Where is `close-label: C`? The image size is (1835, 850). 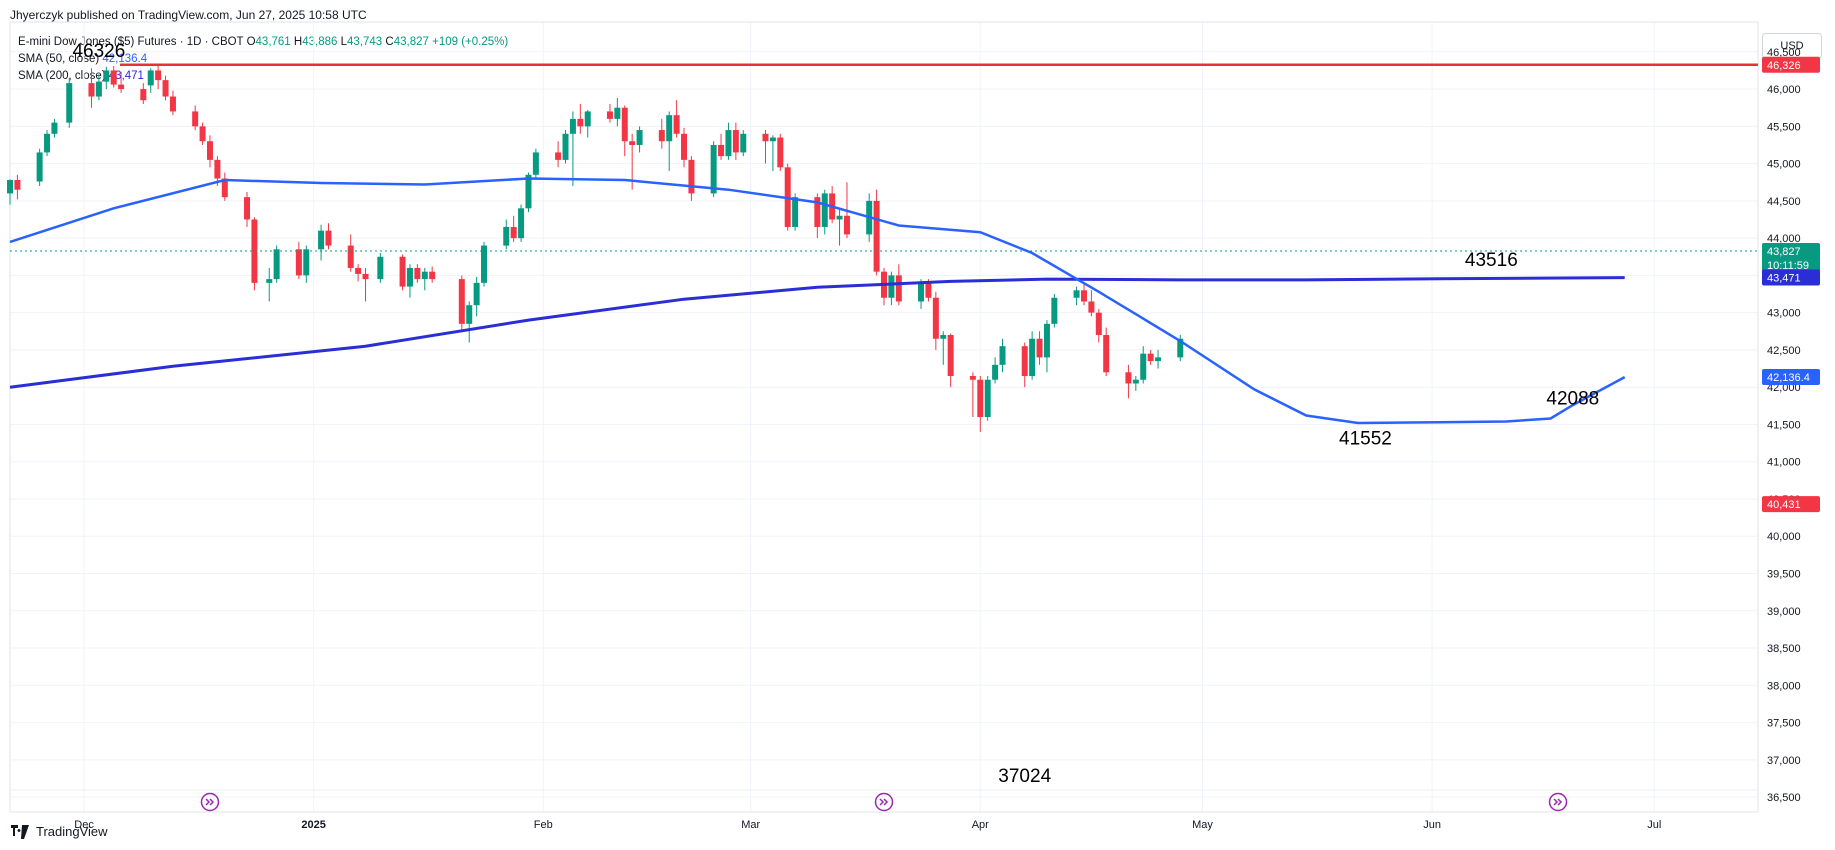
close-label: C is located at coordinates (389, 42).